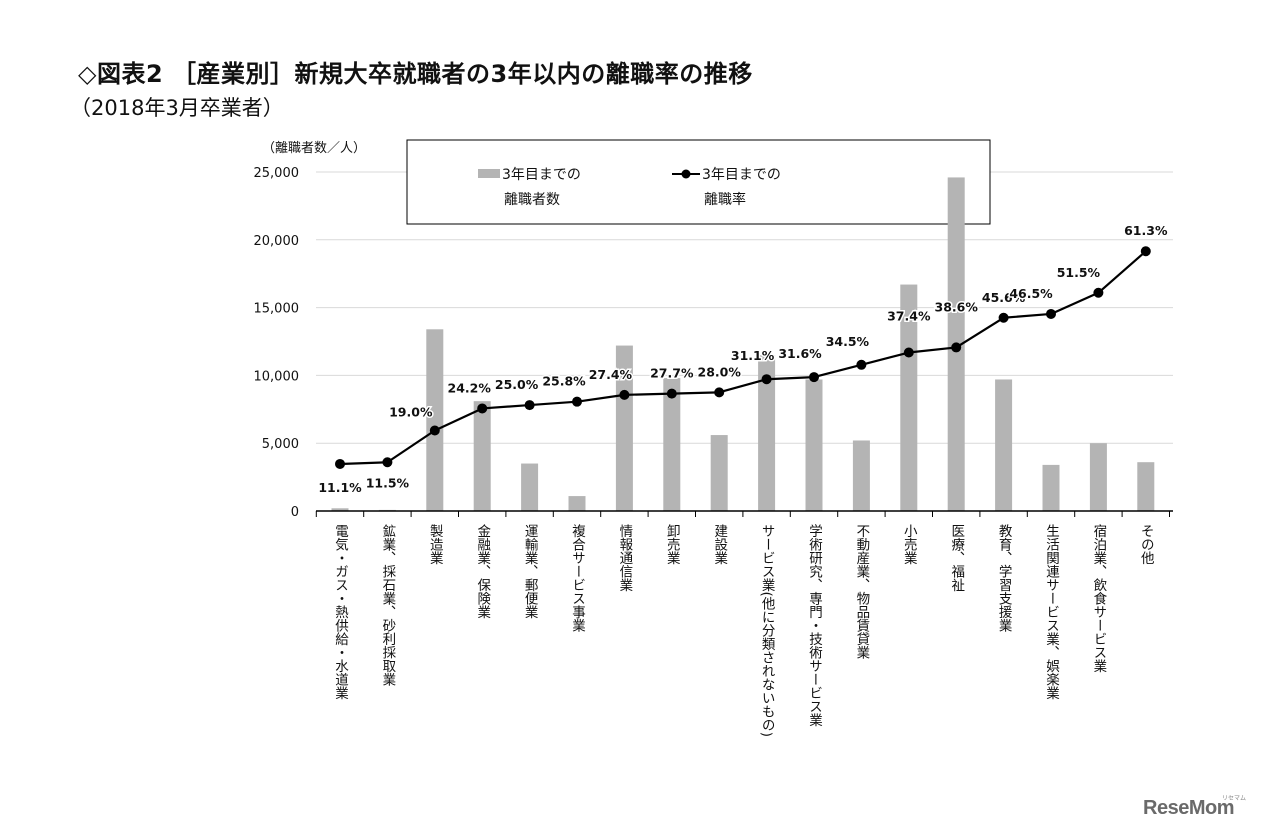 This screenshot has height=832, width=1280. What do you see at coordinates (909, 316) in the screenshot?
I see `rate-data-label: 37.4%` at bounding box center [909, 316].